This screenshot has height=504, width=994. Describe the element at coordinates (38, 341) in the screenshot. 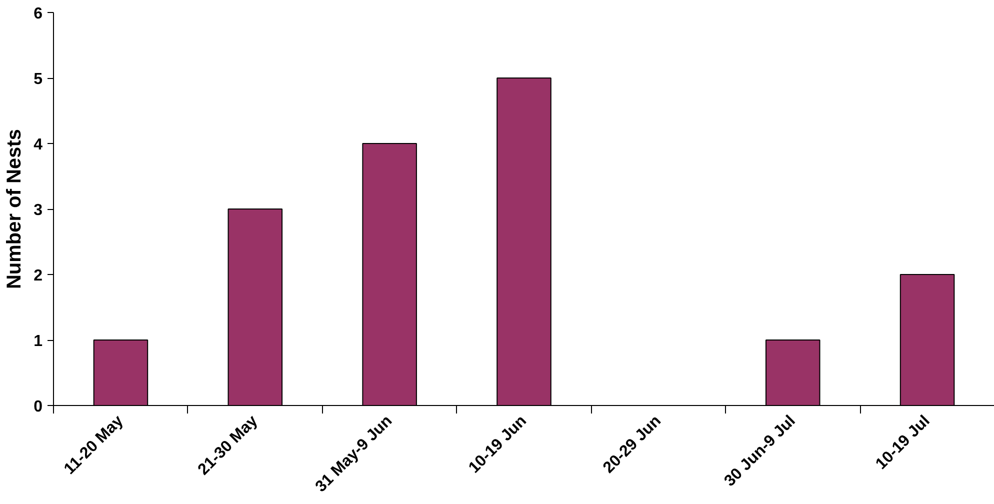

I see `y-tick-label: 1` at that location.